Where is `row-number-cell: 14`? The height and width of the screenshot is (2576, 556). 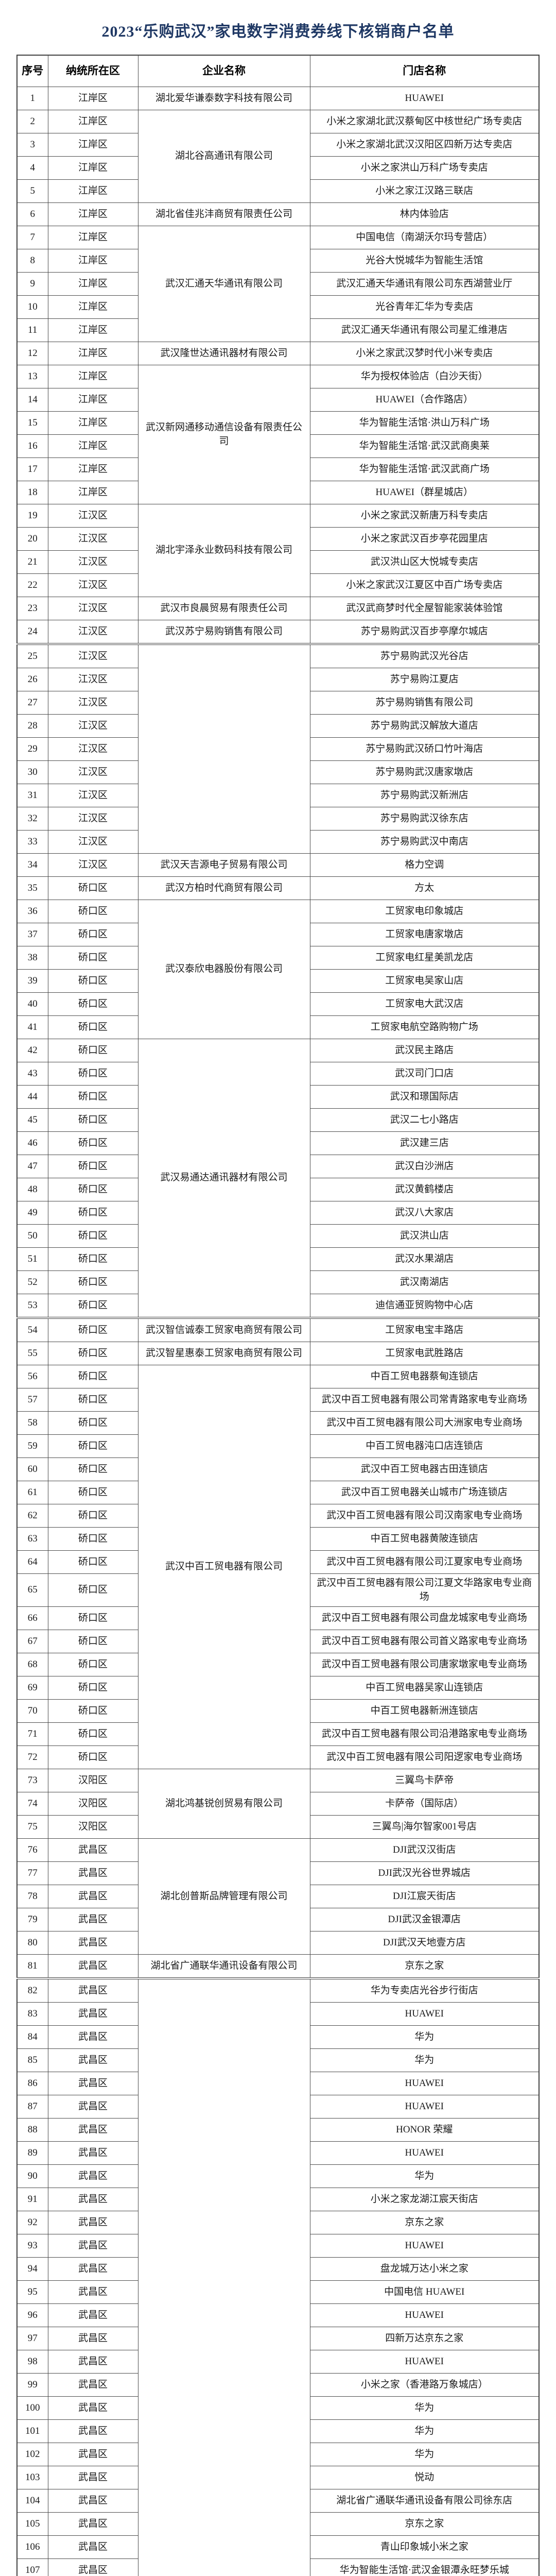
row-number-cell: 14 is located at coordinates (32, 400).